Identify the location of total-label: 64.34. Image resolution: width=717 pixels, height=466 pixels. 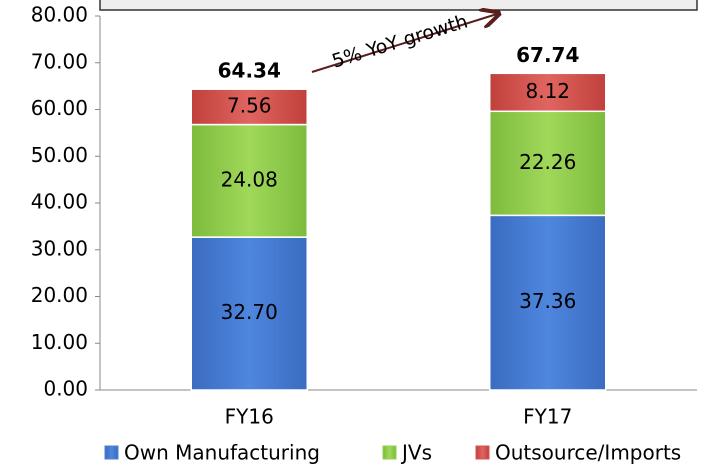
(249, 71).